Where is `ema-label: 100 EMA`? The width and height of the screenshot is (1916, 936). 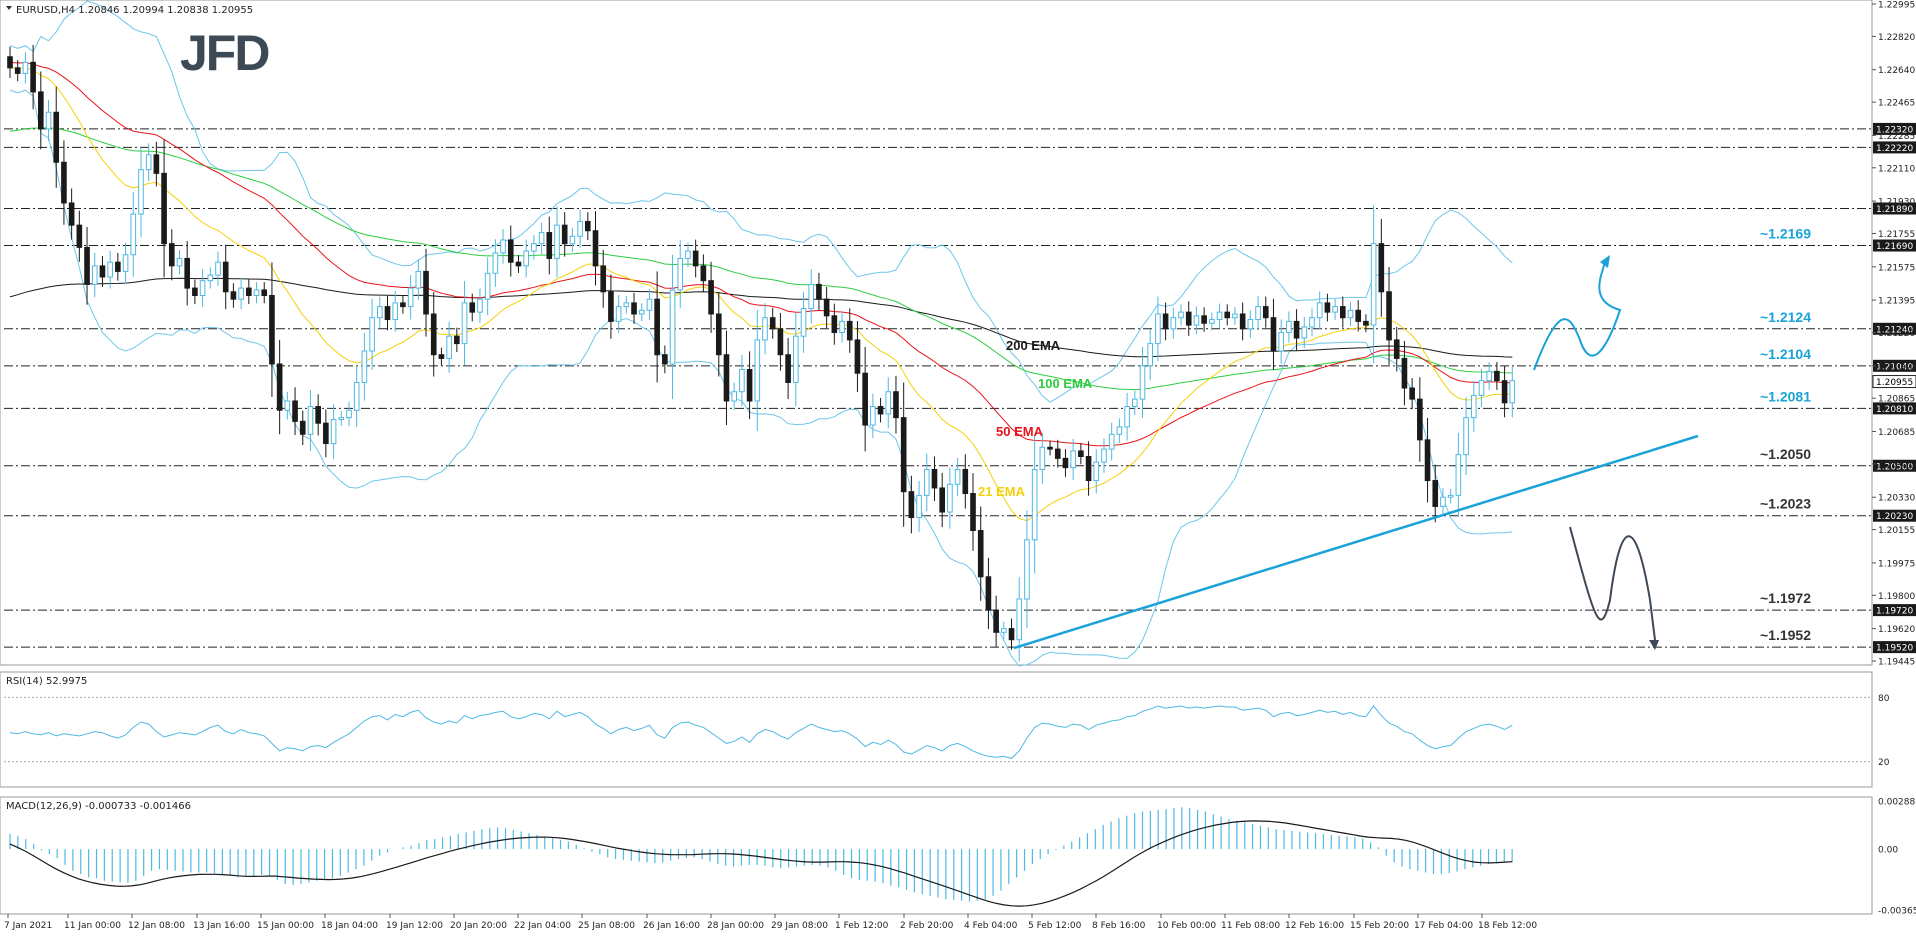 ema-label: 100 EMA is located at coordinates (1065, 383).